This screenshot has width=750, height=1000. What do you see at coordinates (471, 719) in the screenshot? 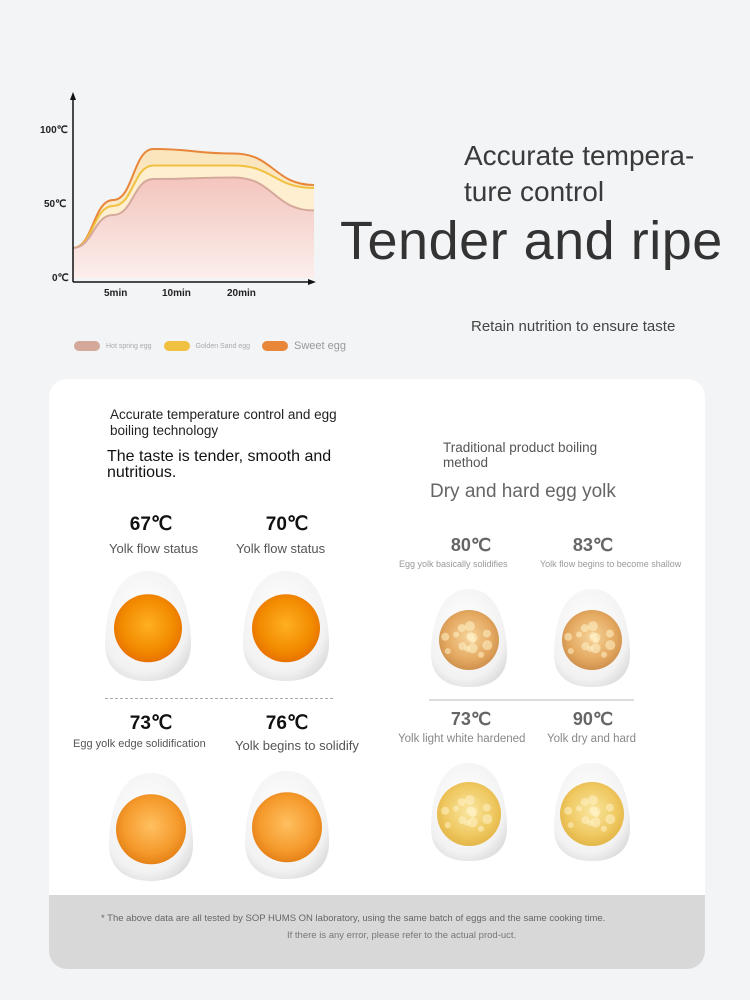
I see `right-temp-3: 73℃` at bounding box center [471, 719].